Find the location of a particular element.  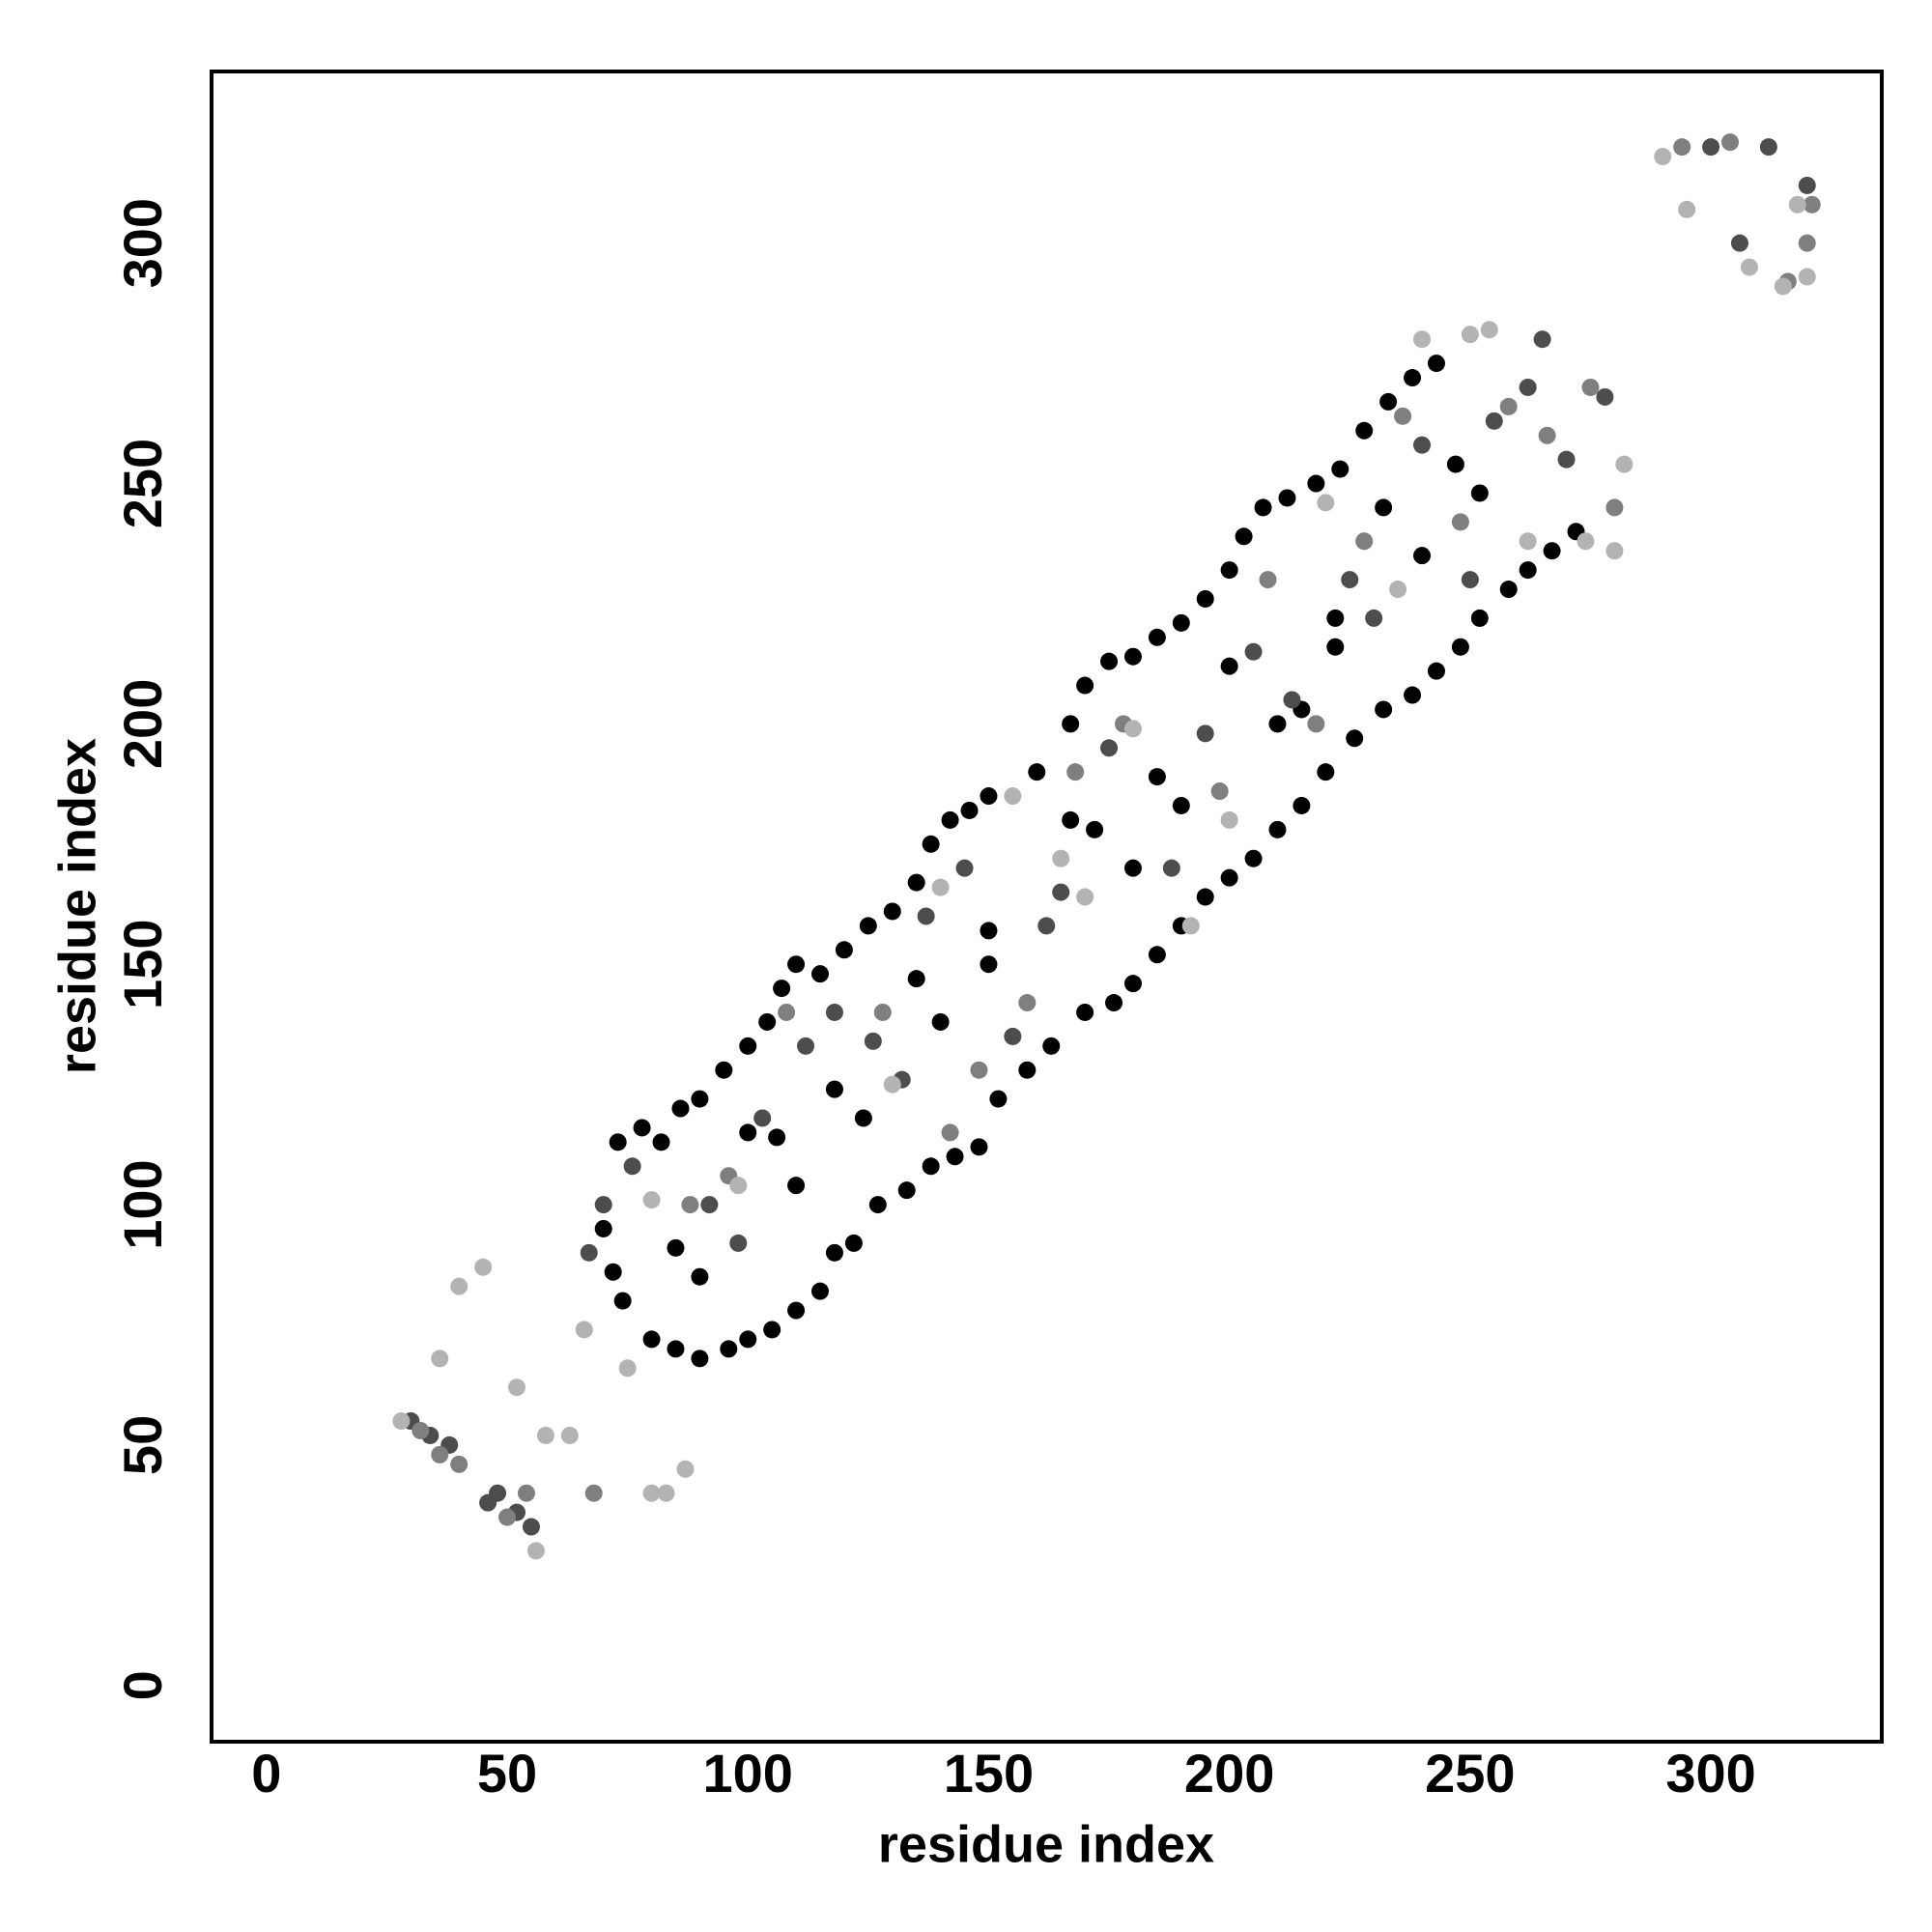

y-tick-label: 300 is located at coordinates (142, 243).